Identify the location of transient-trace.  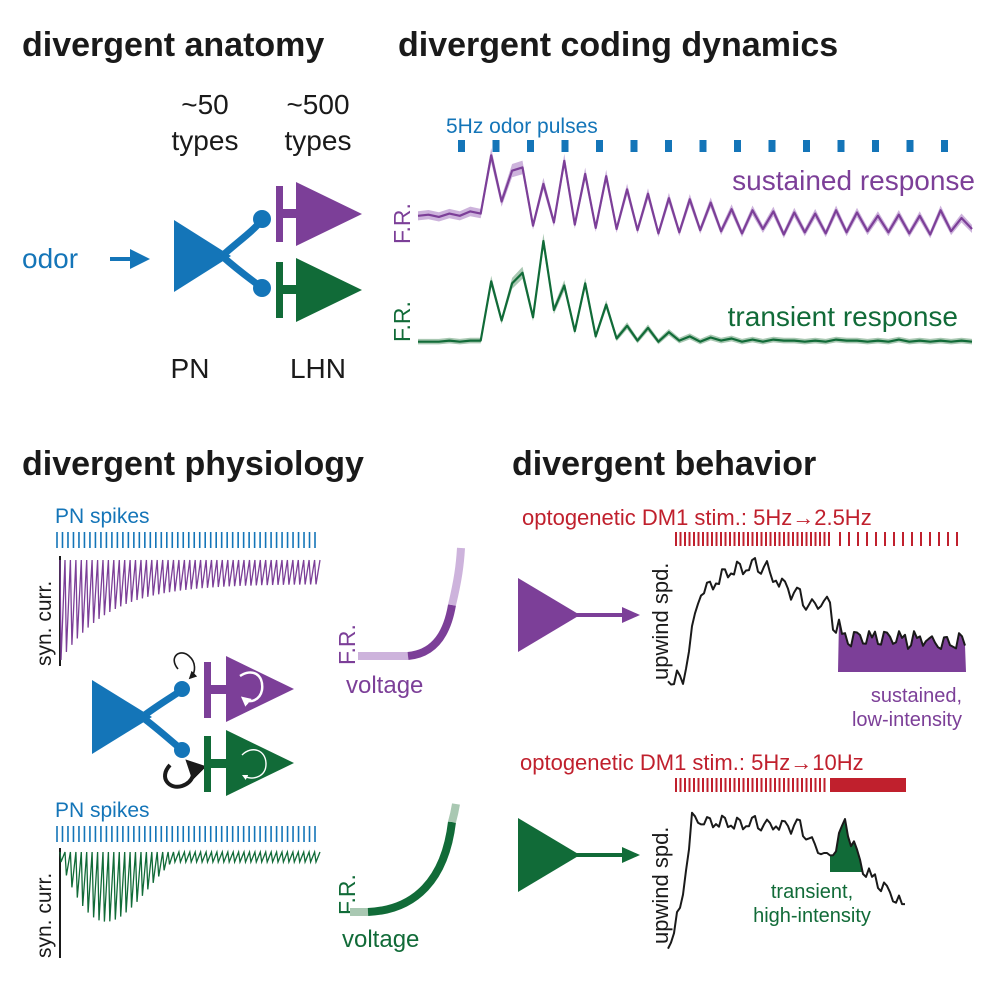
(695, 291).